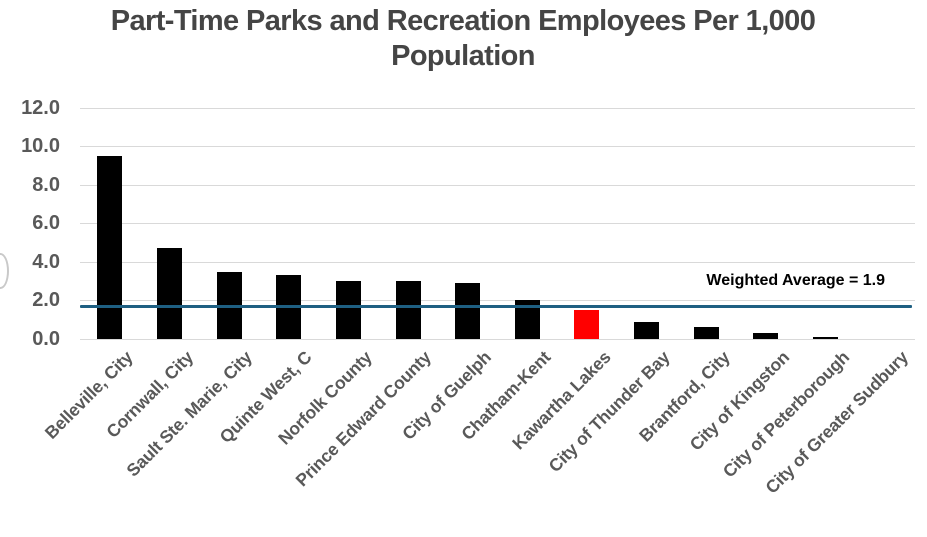 This screenshot has height=537, width=927. What do you see at coordinates (825, 338) in the screenshot?
I see `bar-city-of-peterborough` at bounding box center [825, 338].